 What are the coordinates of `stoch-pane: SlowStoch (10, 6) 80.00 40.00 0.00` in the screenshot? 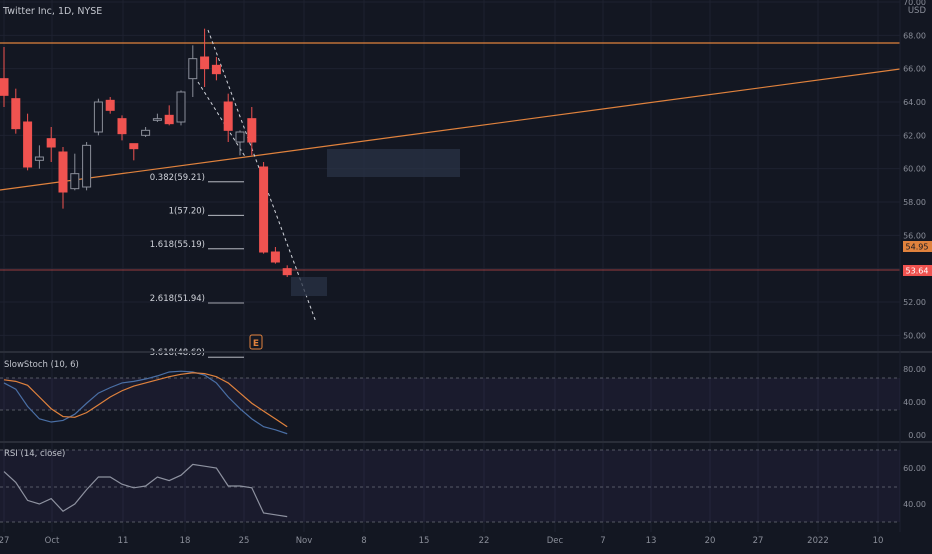 It's located at (463, 400).